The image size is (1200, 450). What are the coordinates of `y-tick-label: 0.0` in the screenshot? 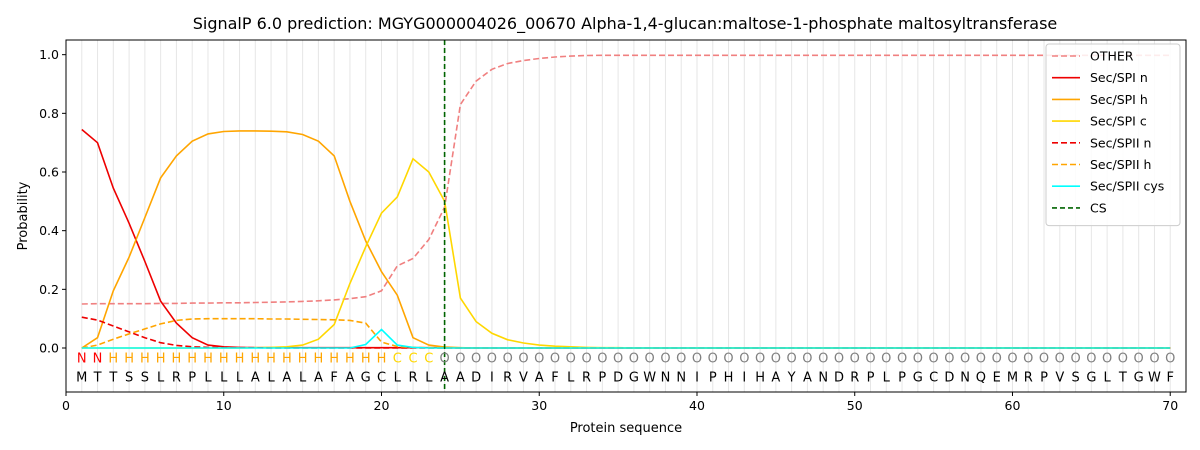 It's located at (49, 348).